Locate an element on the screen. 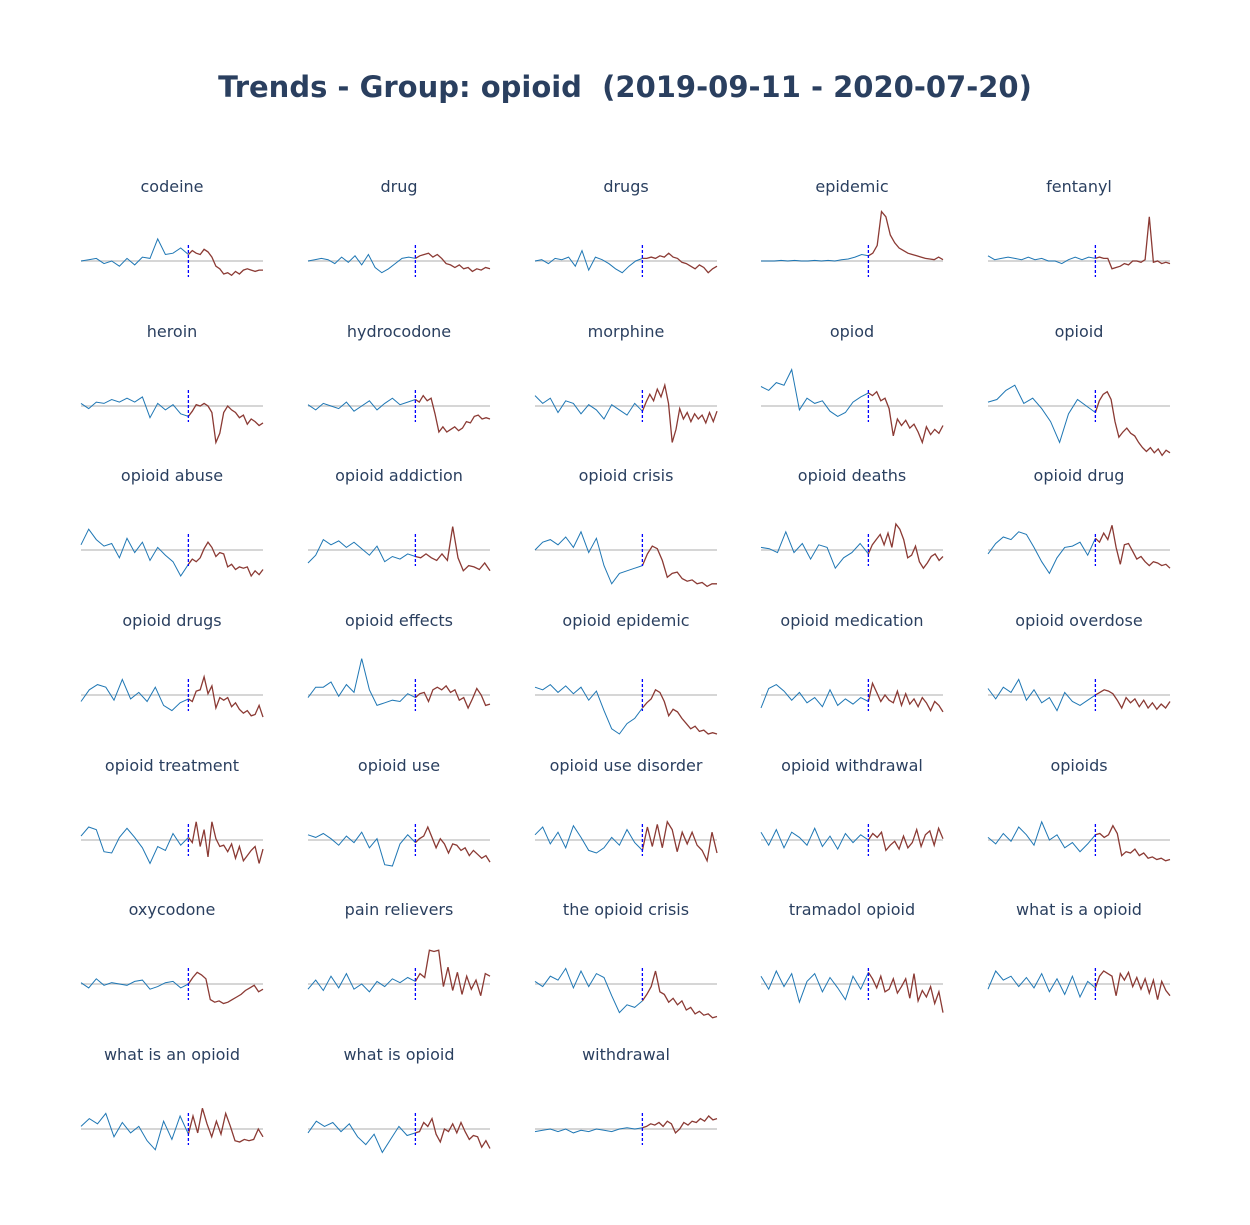  panel-title: opioid treatment is located at coordinates (172, 765).